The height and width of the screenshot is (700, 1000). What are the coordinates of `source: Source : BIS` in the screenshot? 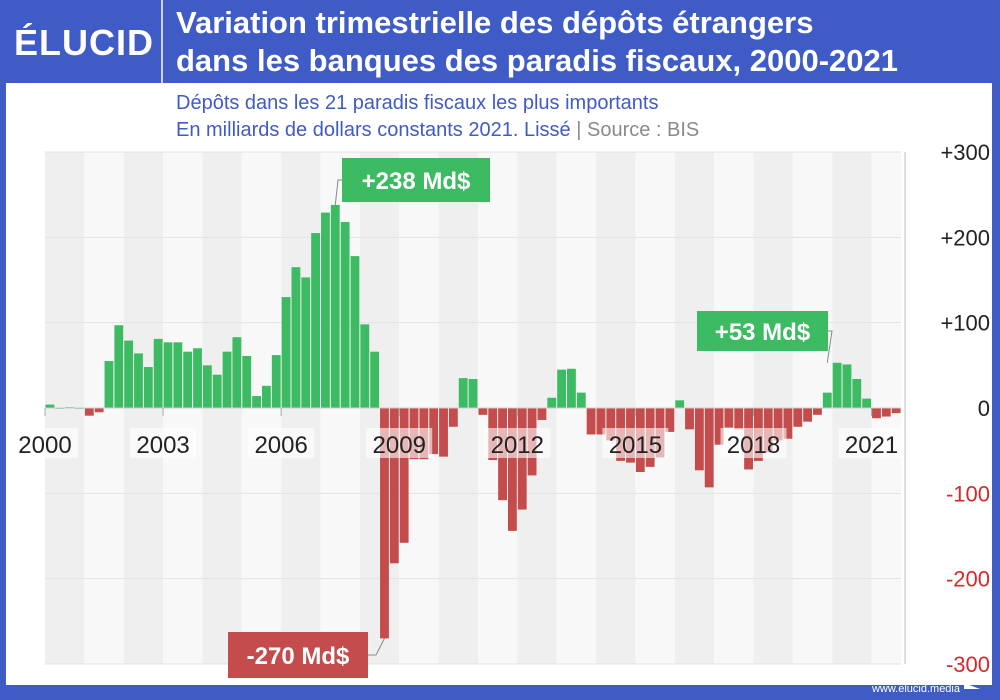 It's located at (643, 130).